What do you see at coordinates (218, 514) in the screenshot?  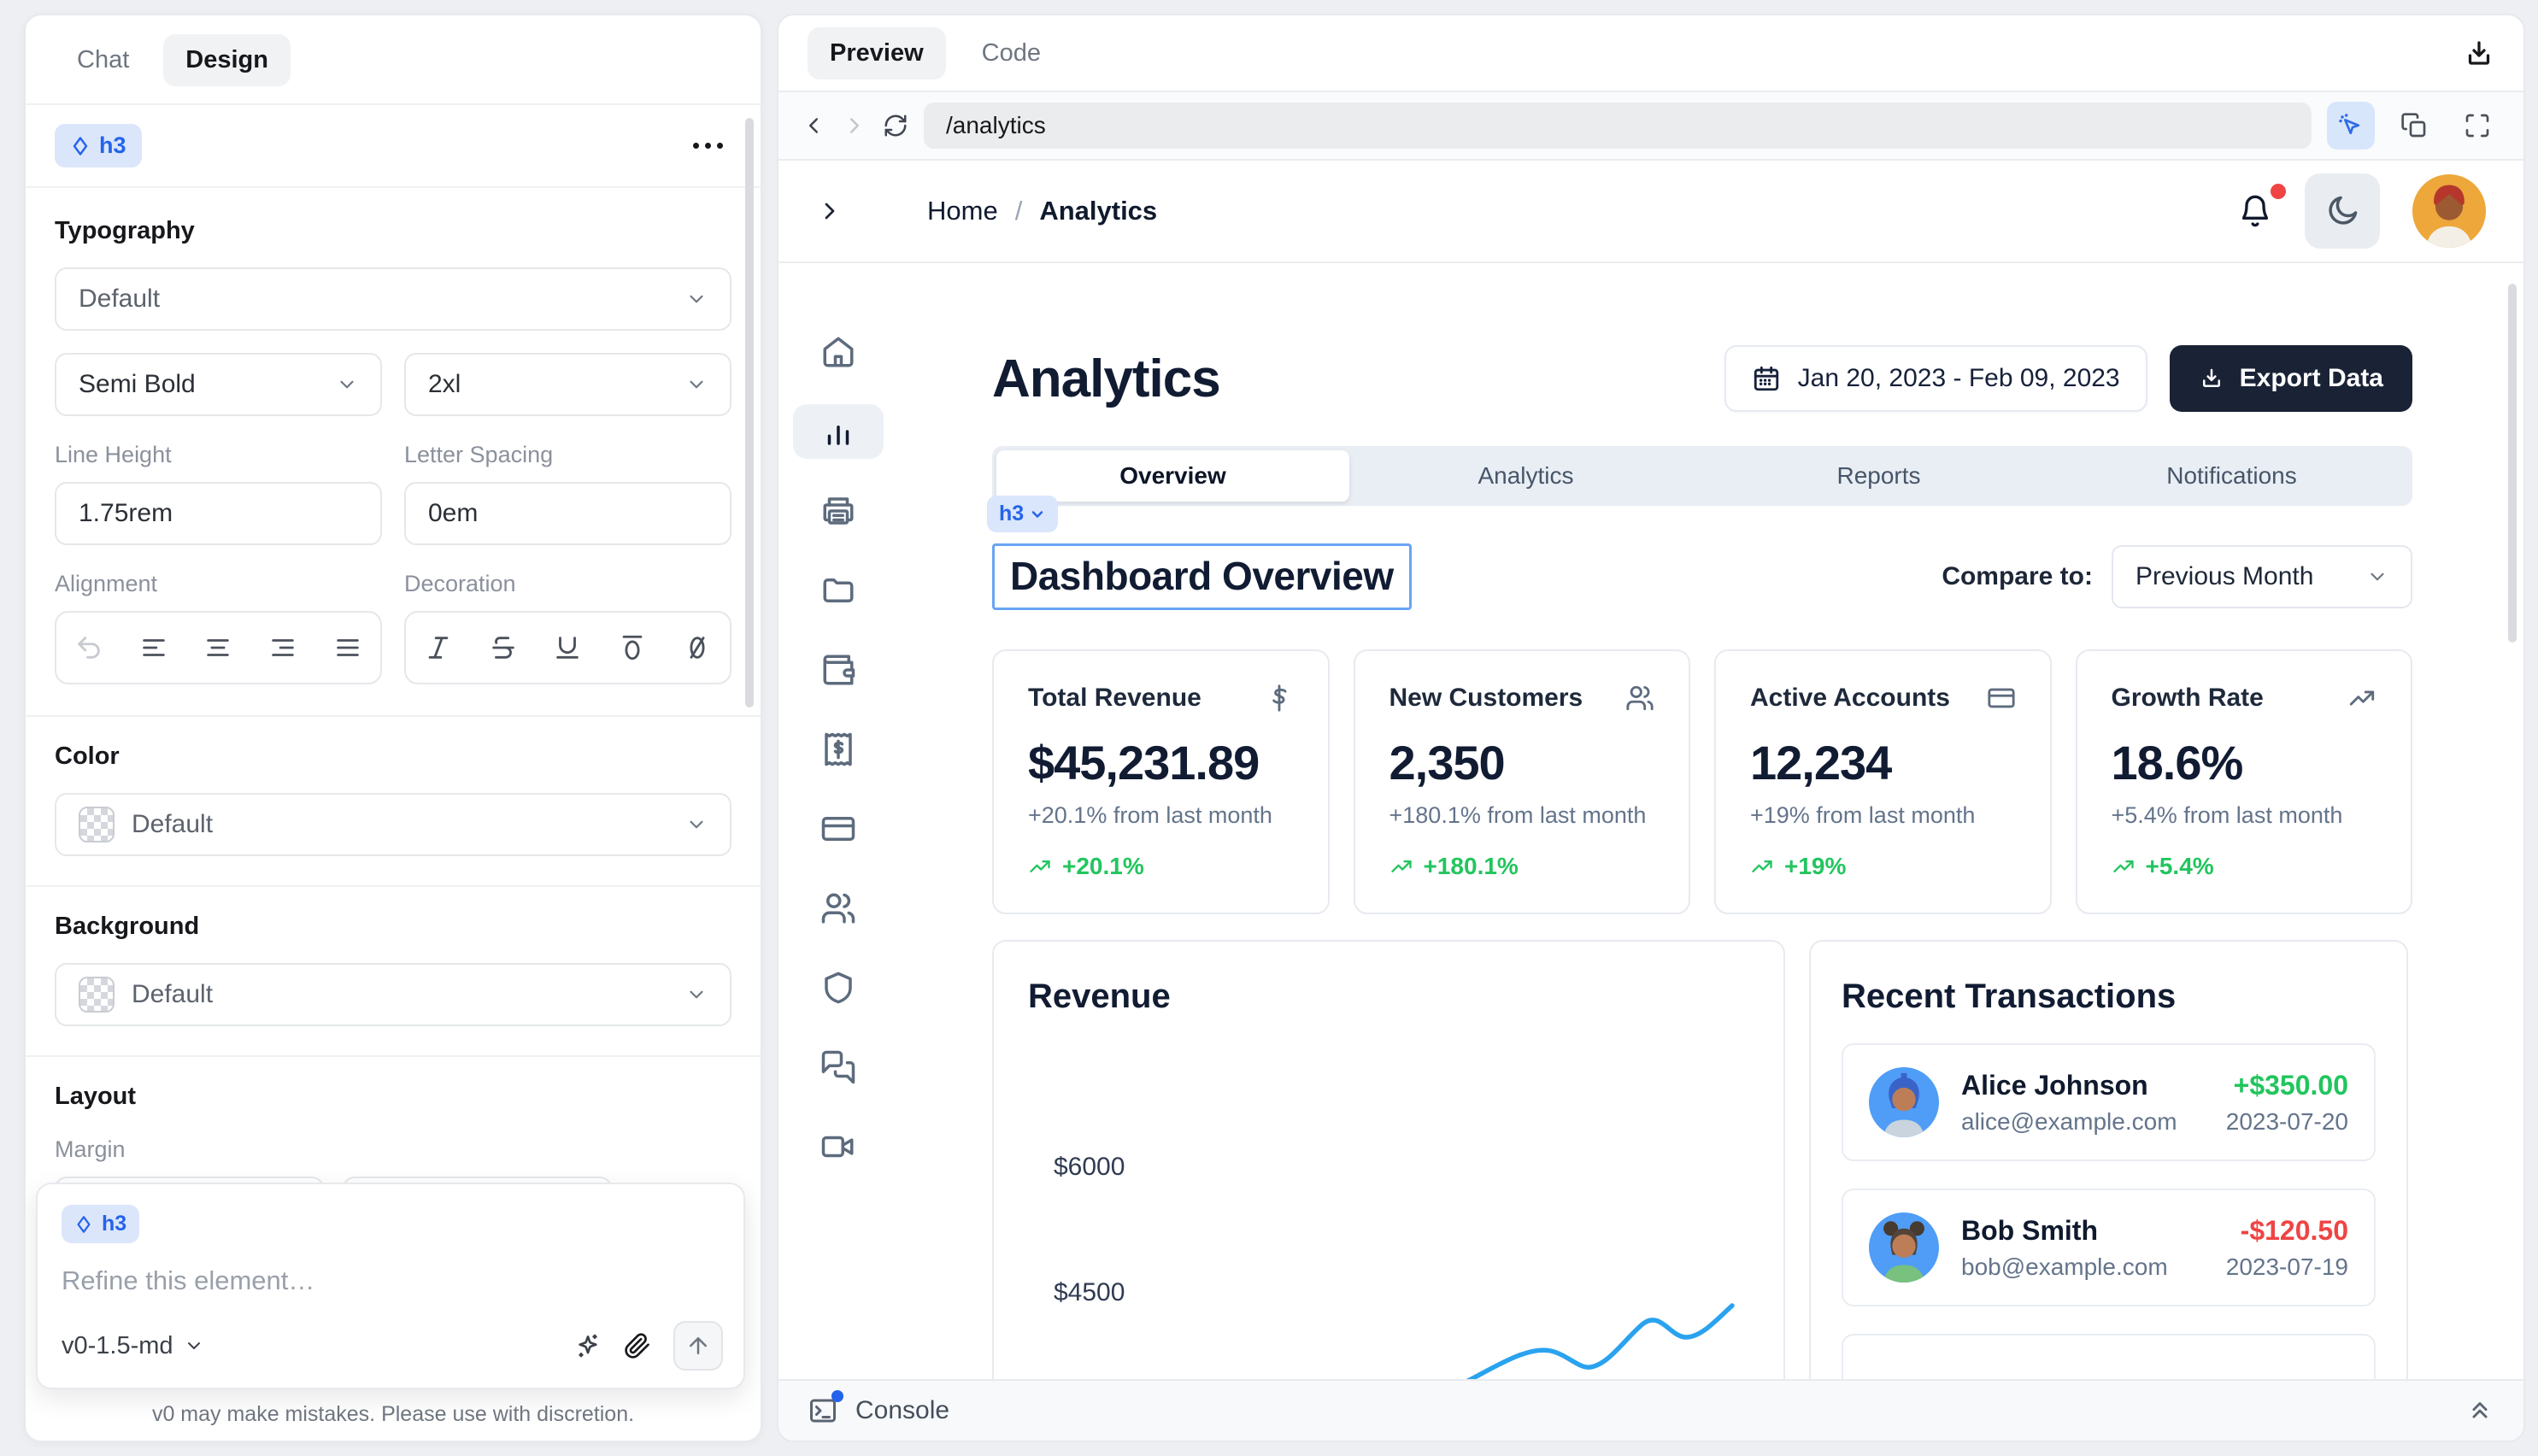 I see `line-height-input: 1.75rem` at bounding box center [218, 514].